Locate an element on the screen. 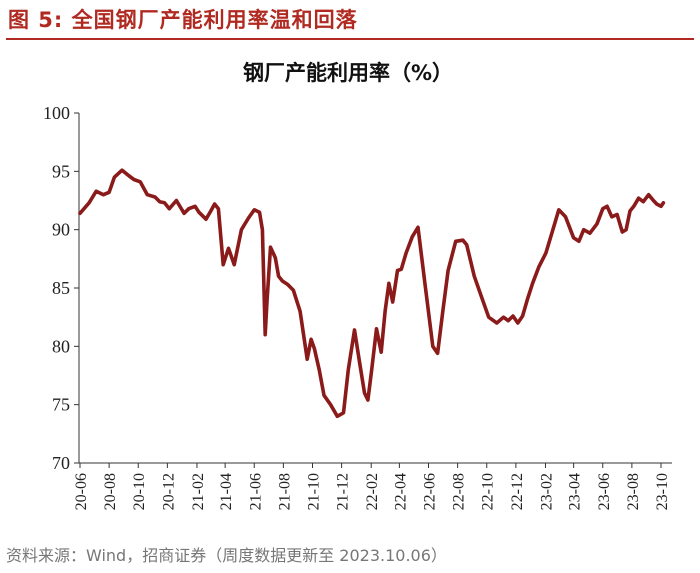 This screenshot has width=700, height=573. x-tick-label: 23-10 is located at coordinates (662, 491).